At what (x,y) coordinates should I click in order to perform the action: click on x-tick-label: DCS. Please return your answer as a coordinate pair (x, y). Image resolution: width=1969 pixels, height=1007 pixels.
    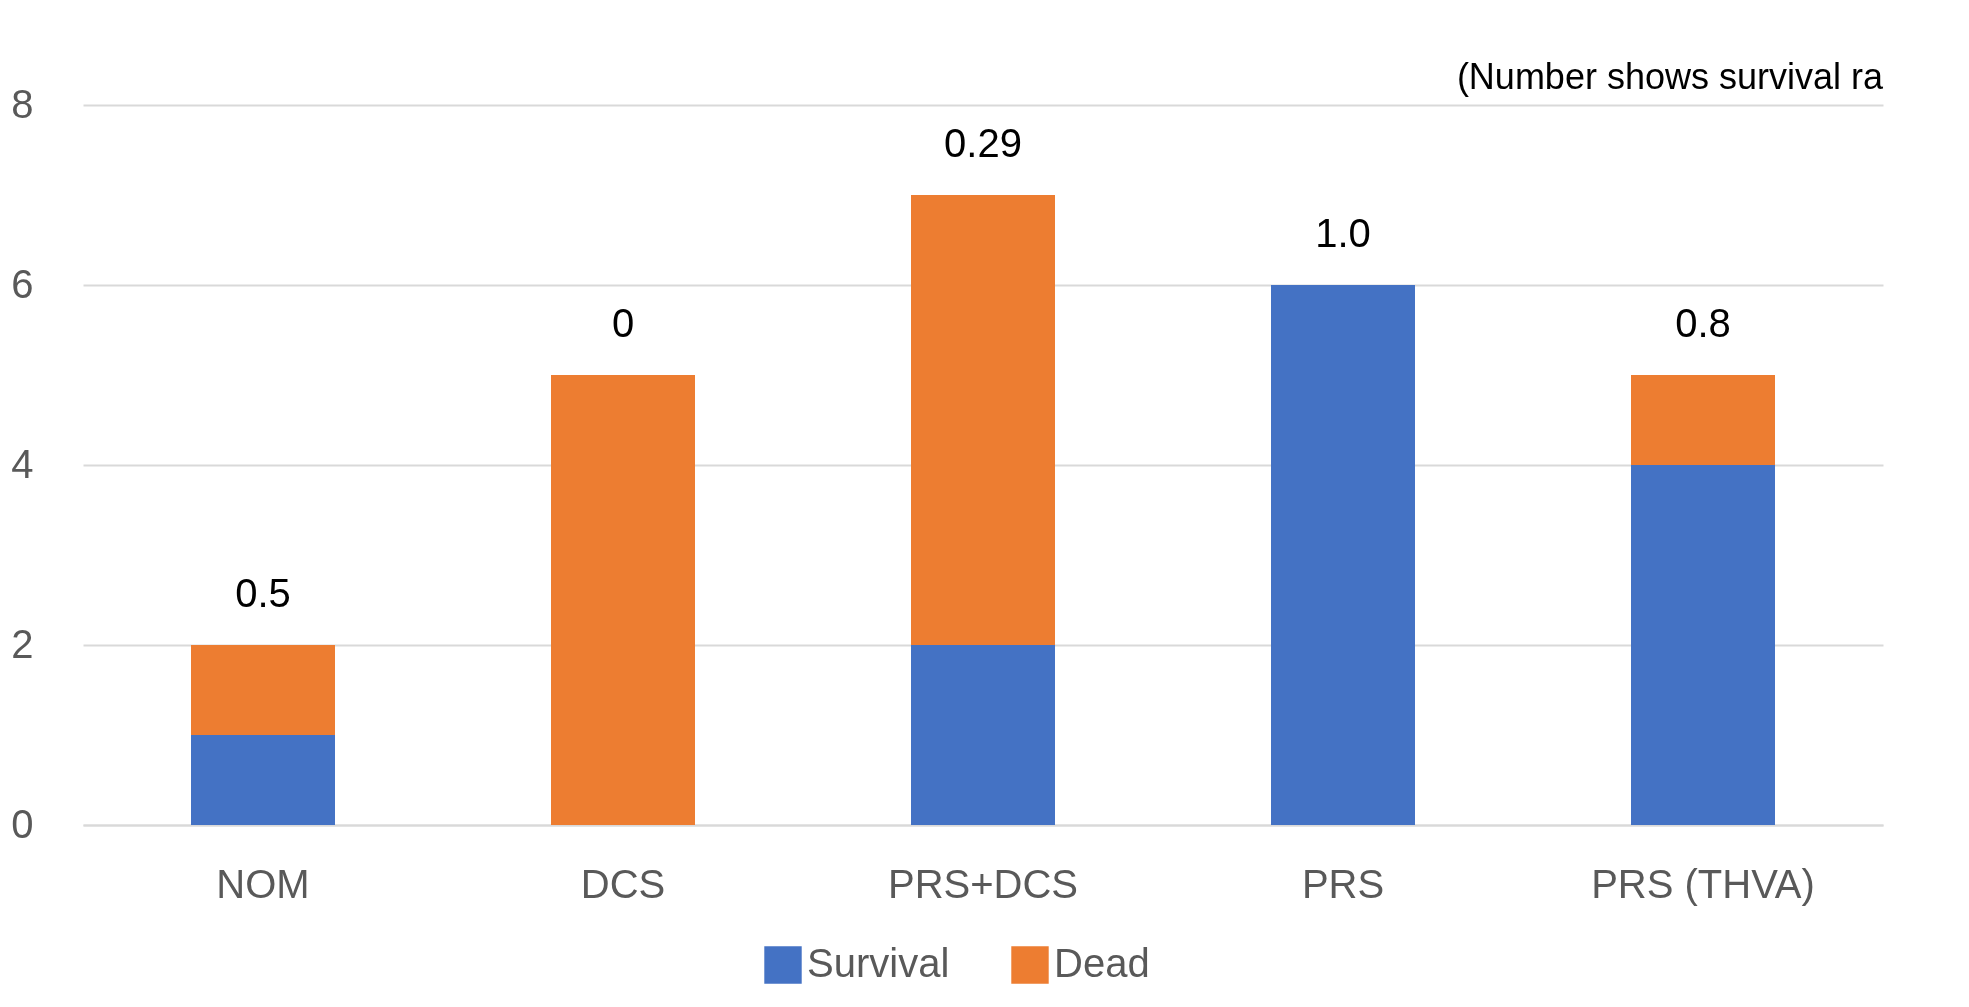
    Looking at the image, I should click on (623, 883).